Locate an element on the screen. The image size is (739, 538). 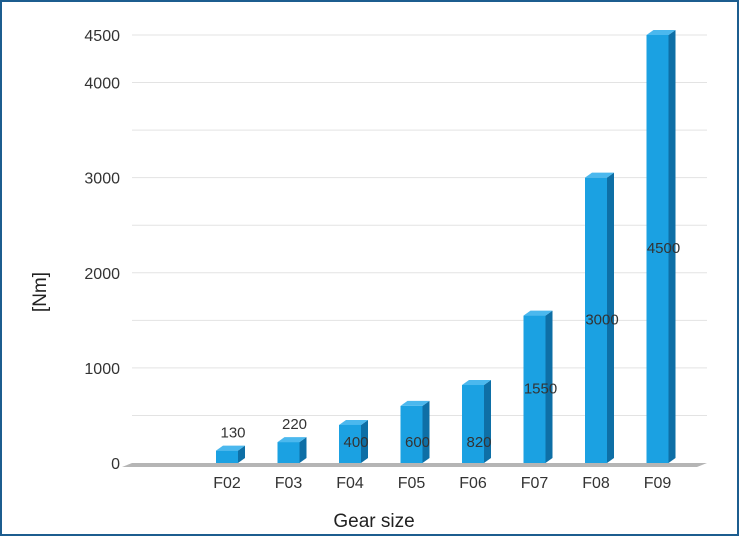
data-label: 3000 is located at coordinates (601, 319).